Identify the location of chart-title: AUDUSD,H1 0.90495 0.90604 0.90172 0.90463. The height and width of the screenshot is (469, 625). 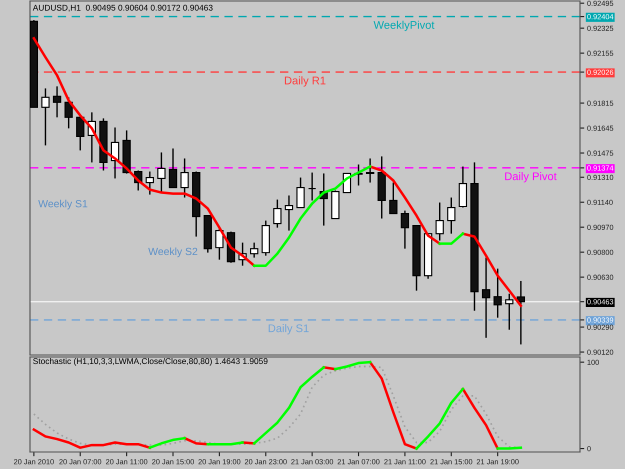
(122, 8).